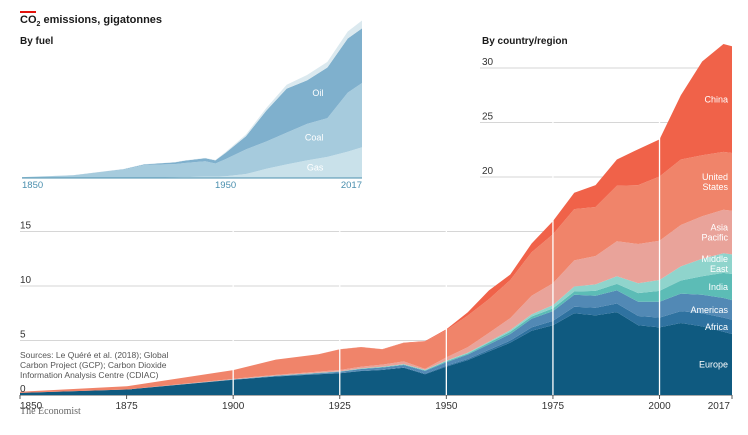  Describe the element at coordinates (446, 406) in the screenshot. I see `x-tick-1950: 1950` at that location.